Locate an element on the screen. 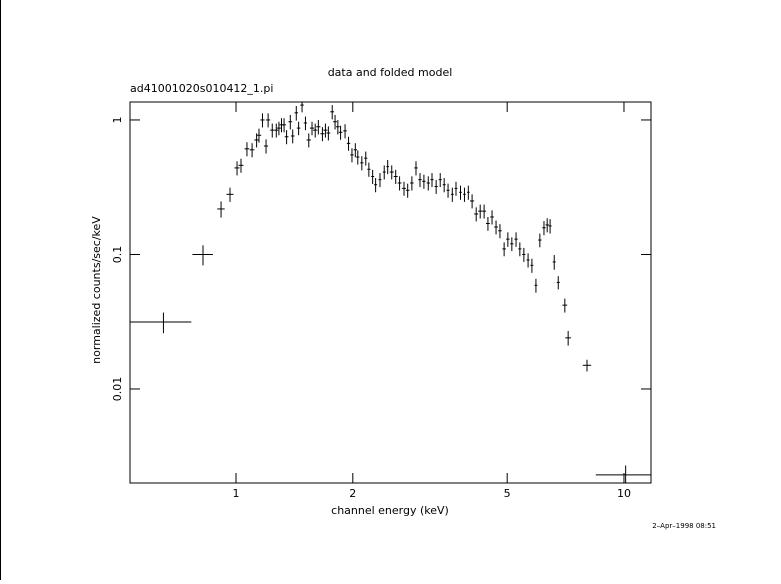 Image resolution: width=781 pixels, height=584 pixels. timestamp: 2–Apr–1998 08:51 is located at coordinates (684, 526).